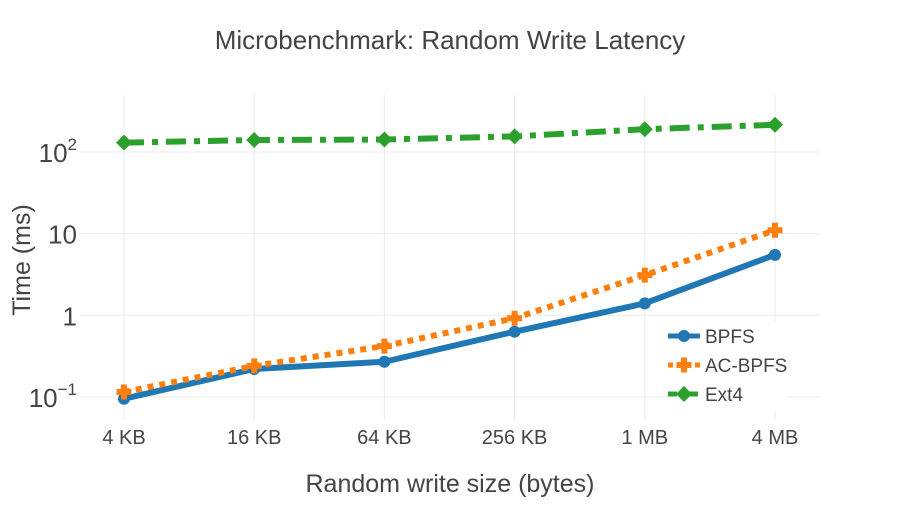  I want to click on x-tick-label: 4 KB, so click(123, 438).